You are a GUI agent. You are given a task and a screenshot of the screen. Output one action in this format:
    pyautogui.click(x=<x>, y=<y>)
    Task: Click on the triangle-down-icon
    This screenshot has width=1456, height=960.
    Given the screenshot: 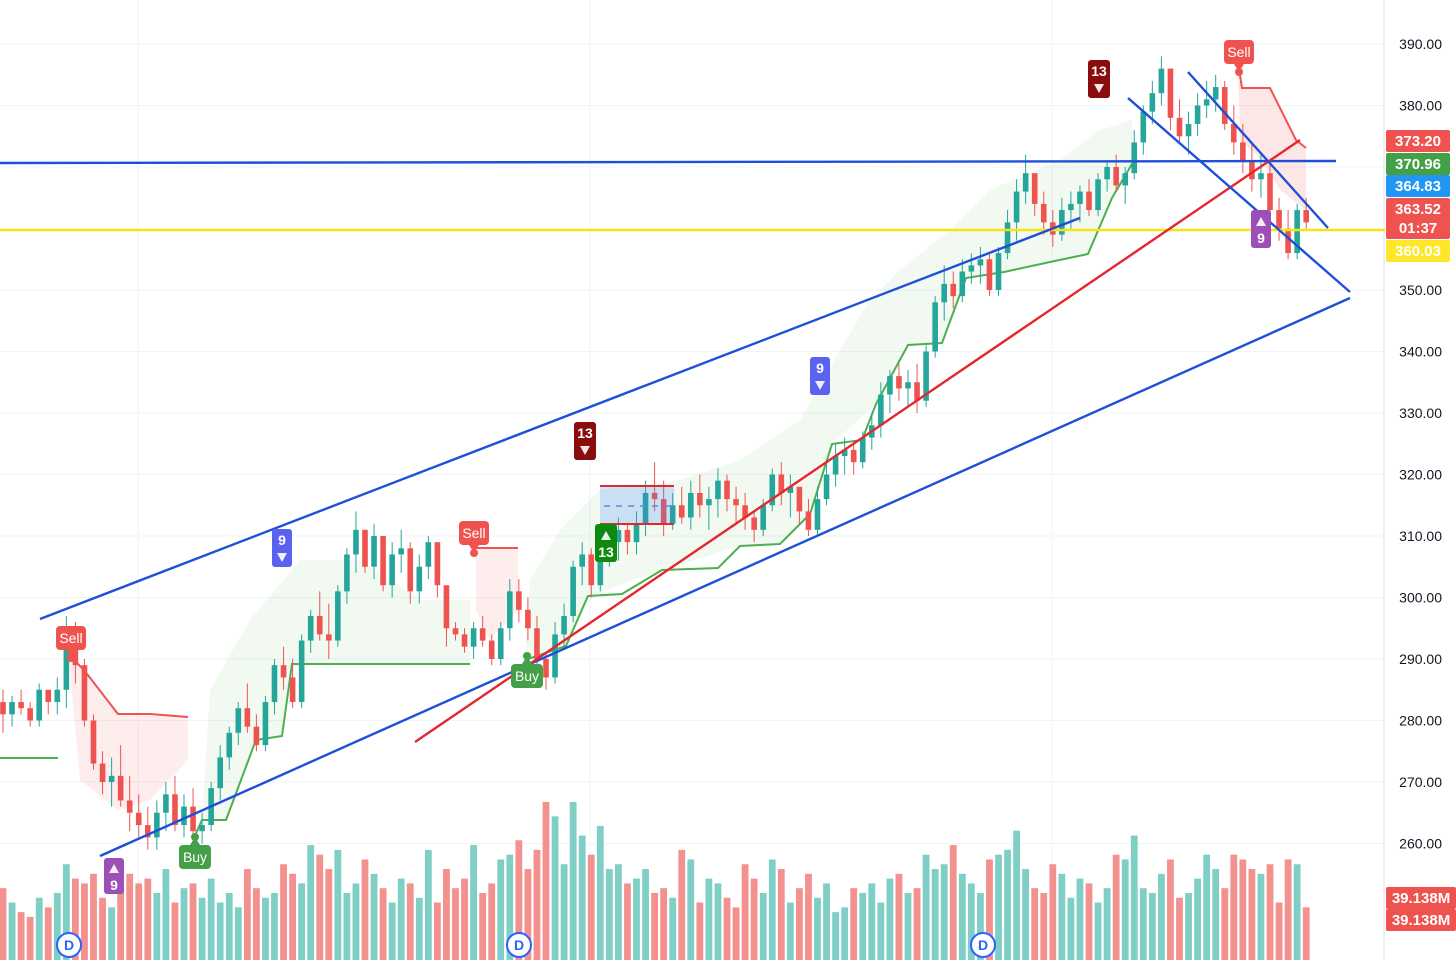 What is the action you would take?
    pyautogui.click(x=820, y=385)
    